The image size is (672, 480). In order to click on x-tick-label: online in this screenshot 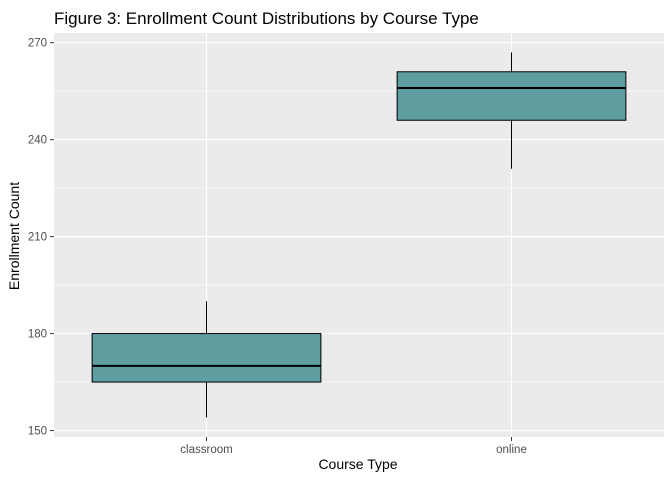, I will do `click(511, 450)`.